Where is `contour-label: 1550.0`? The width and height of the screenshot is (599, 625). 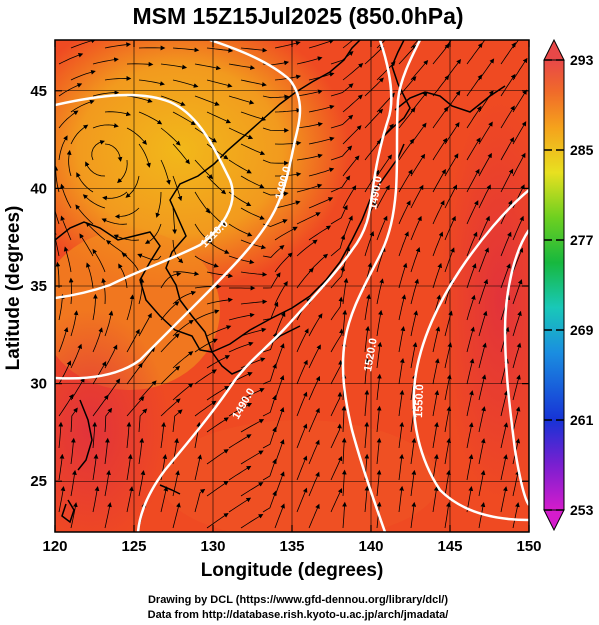
contour-label: 1550.0 is located at coordinates (419, 401).